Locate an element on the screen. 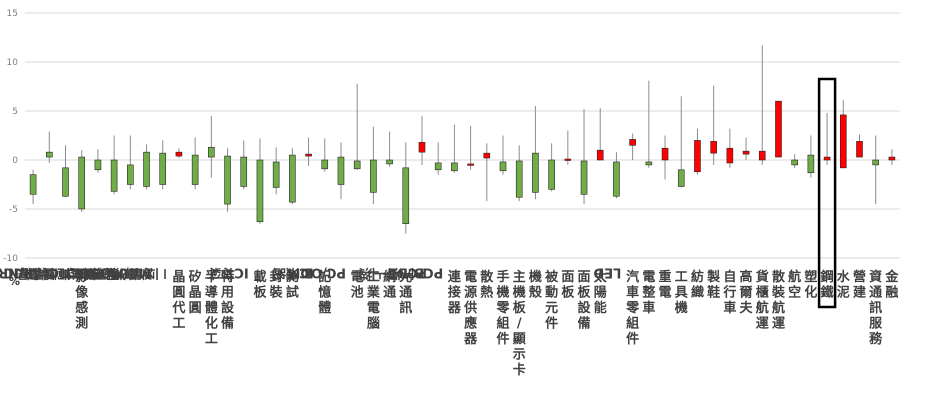 Image resolution: width=936 pixels, height=402 pixels. x-category-label: 營建 is located at coordinates (859, 285).